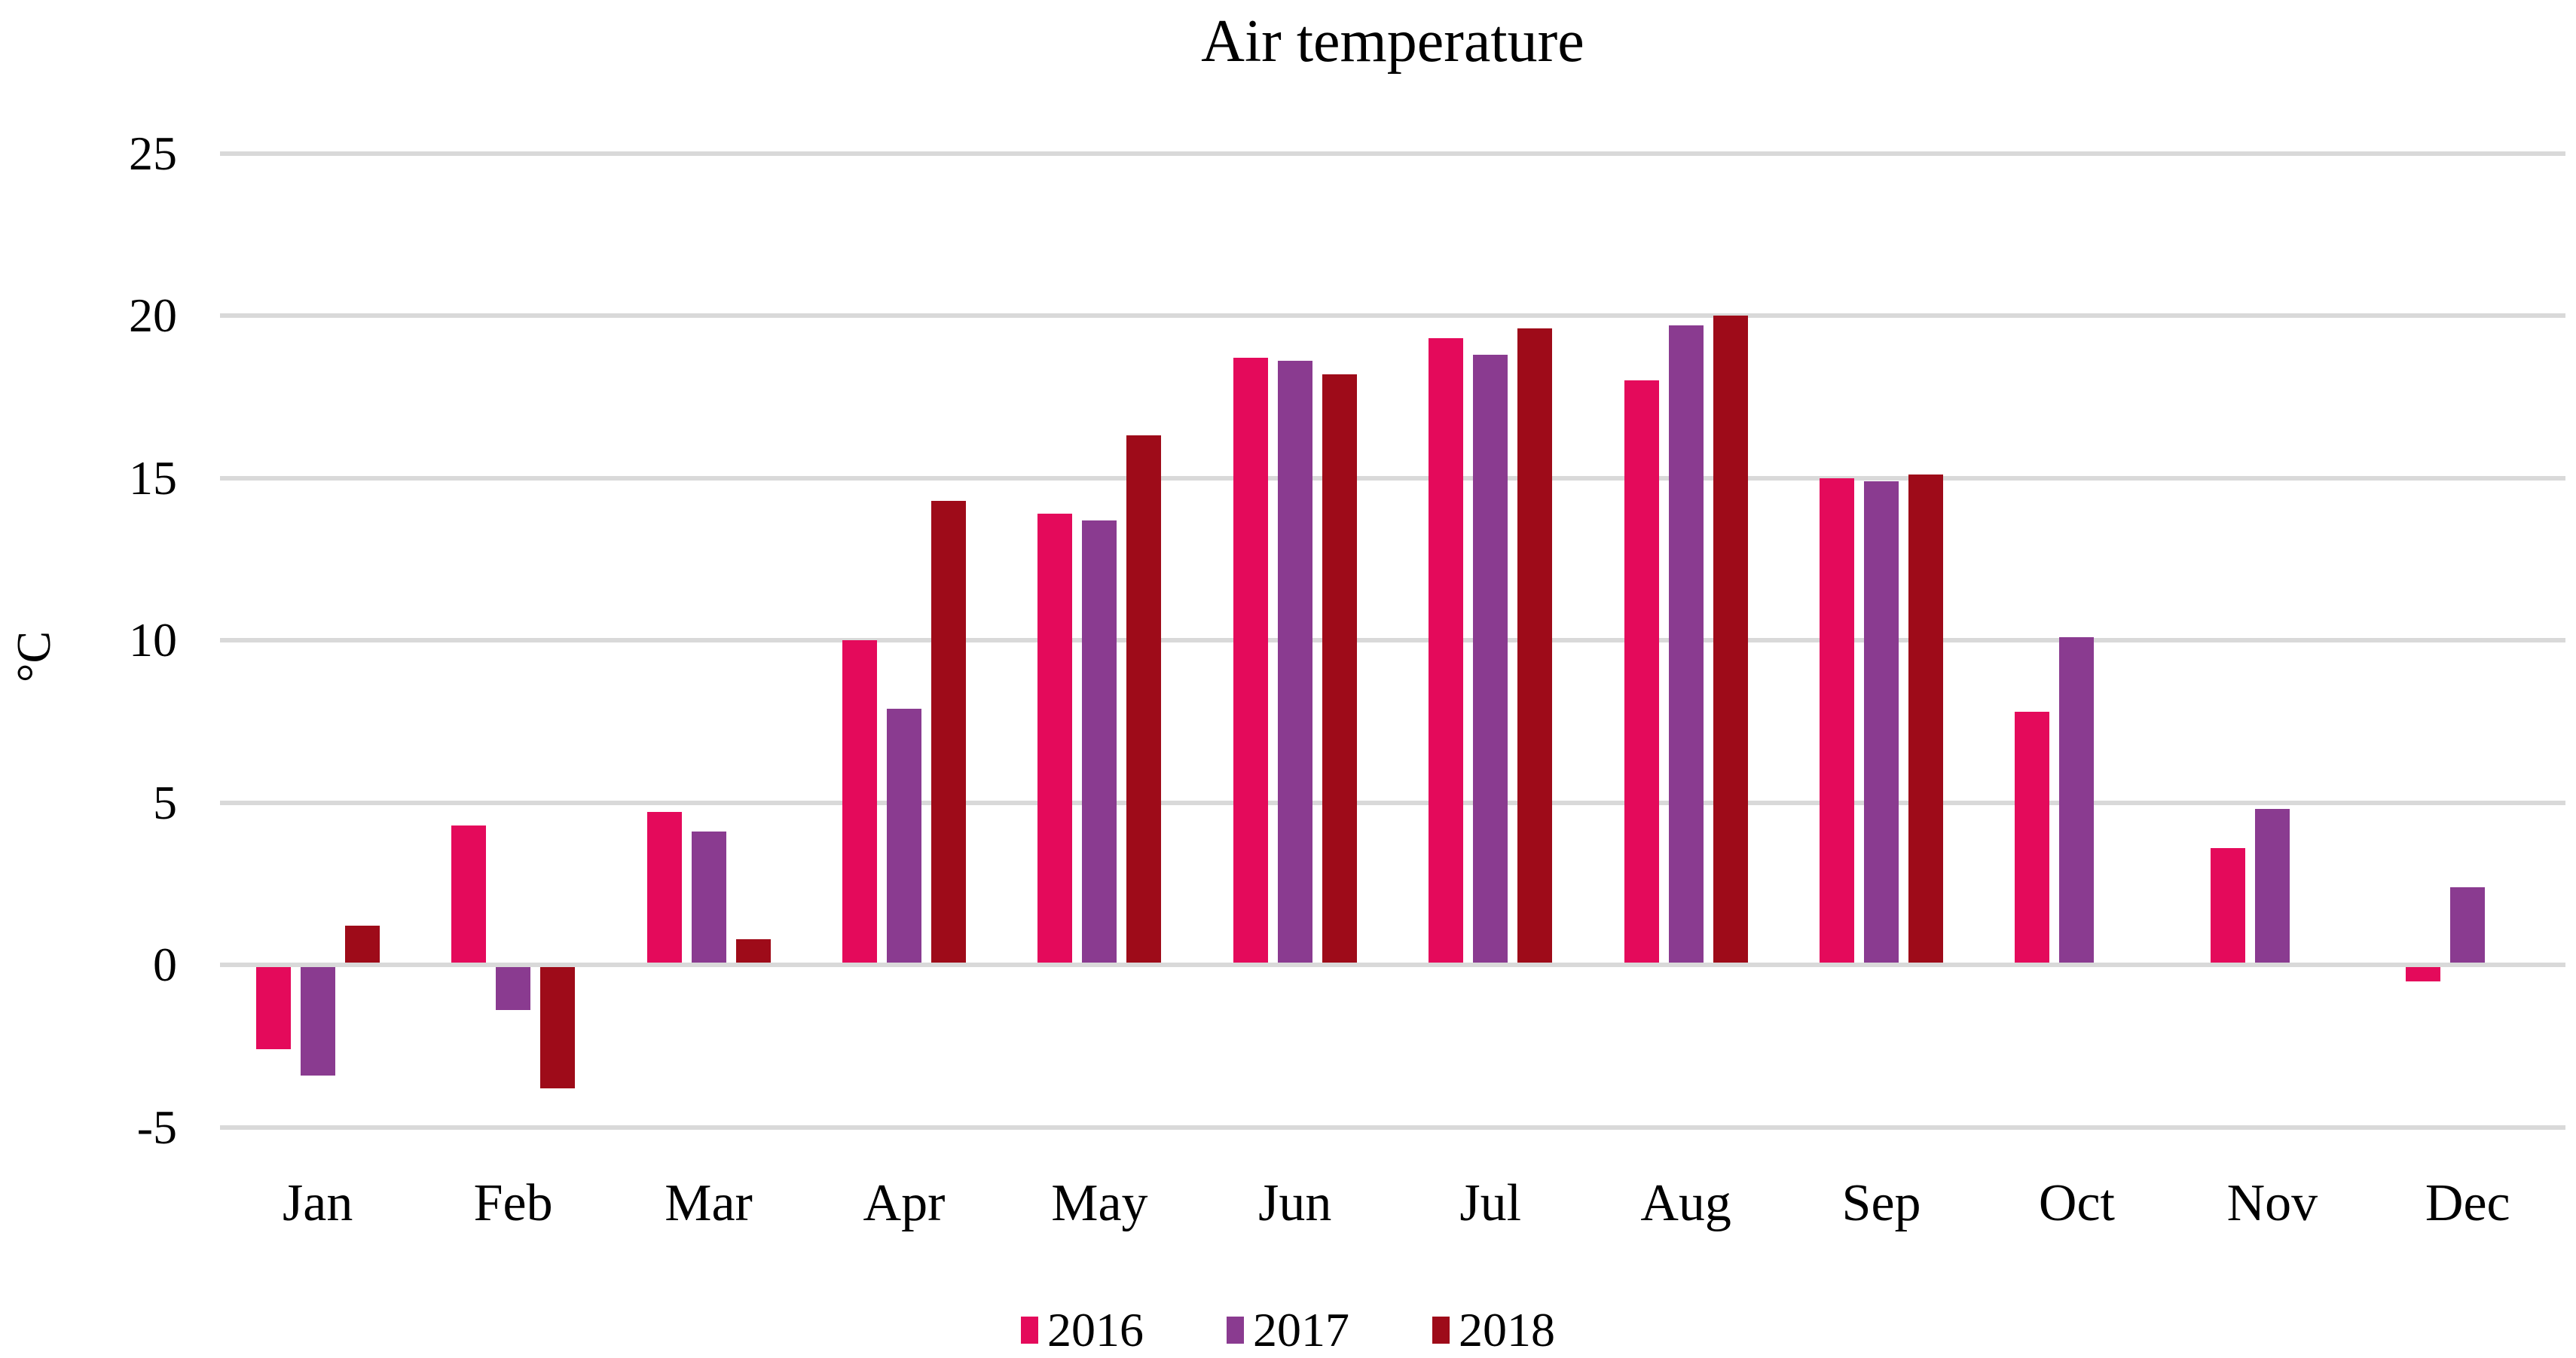  I want to click on y-tick-label-5: 5, so click(165, 802).